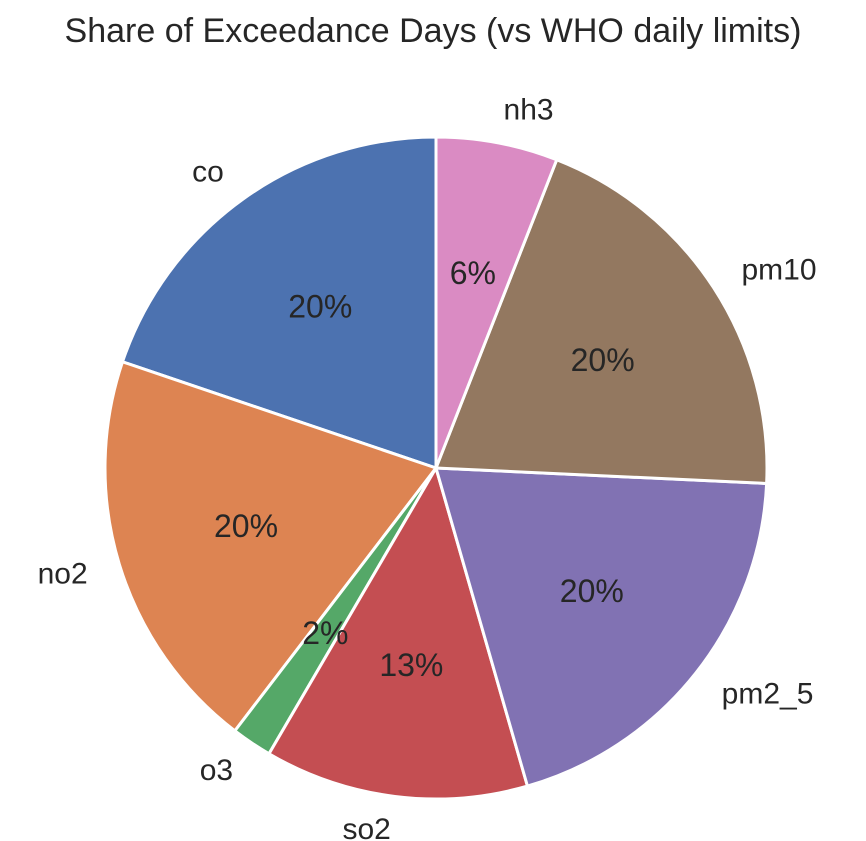 The width and height of the screenshot is (866, 841). Describe the element at coordinates (603, 360) in the screenshot. I see `percent-label-pm10: 20%` at that location.